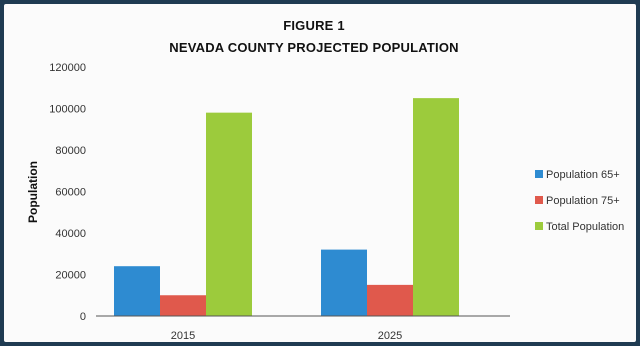 The width and height of the screenshot is (640, 346). I want to click on legend-entry: Population 75+, so click(583, 201).